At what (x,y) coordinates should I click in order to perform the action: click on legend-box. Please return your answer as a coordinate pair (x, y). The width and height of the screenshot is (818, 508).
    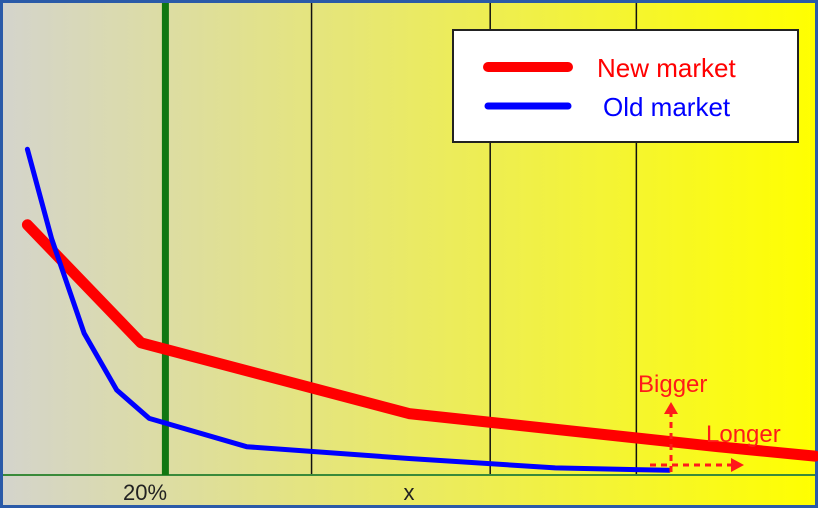
    Looking at the image, I should click on (625, 86).